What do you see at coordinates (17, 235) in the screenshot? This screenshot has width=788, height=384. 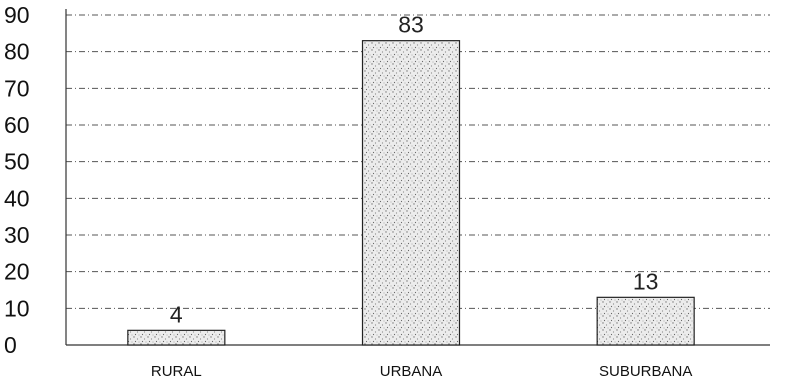 I see `y-tick-label: 30` at bounding box center [17, 235].